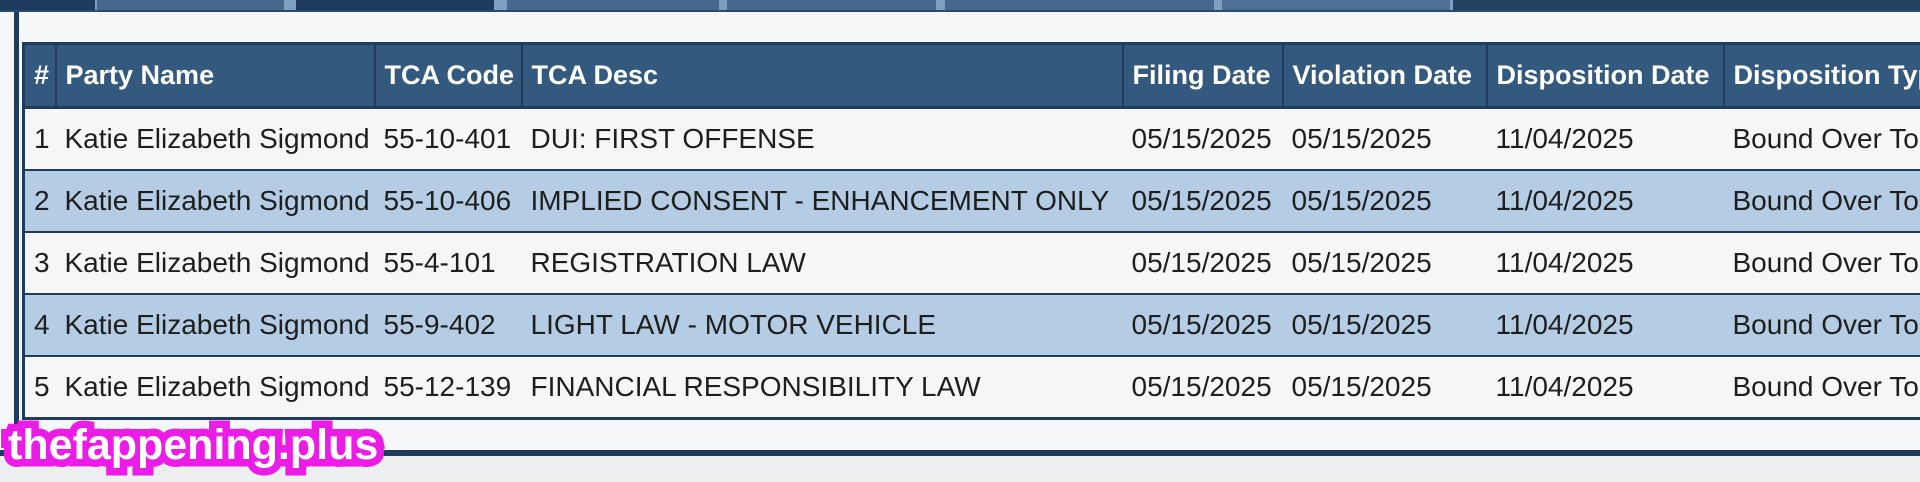 Image resolution: width=1920 pixels, height=482 pixels. What do you see at coordinates (822, 76) in the screenshot?
I see `column-header-tca-desc: TCA Desc` at bounding box center [822, 76].